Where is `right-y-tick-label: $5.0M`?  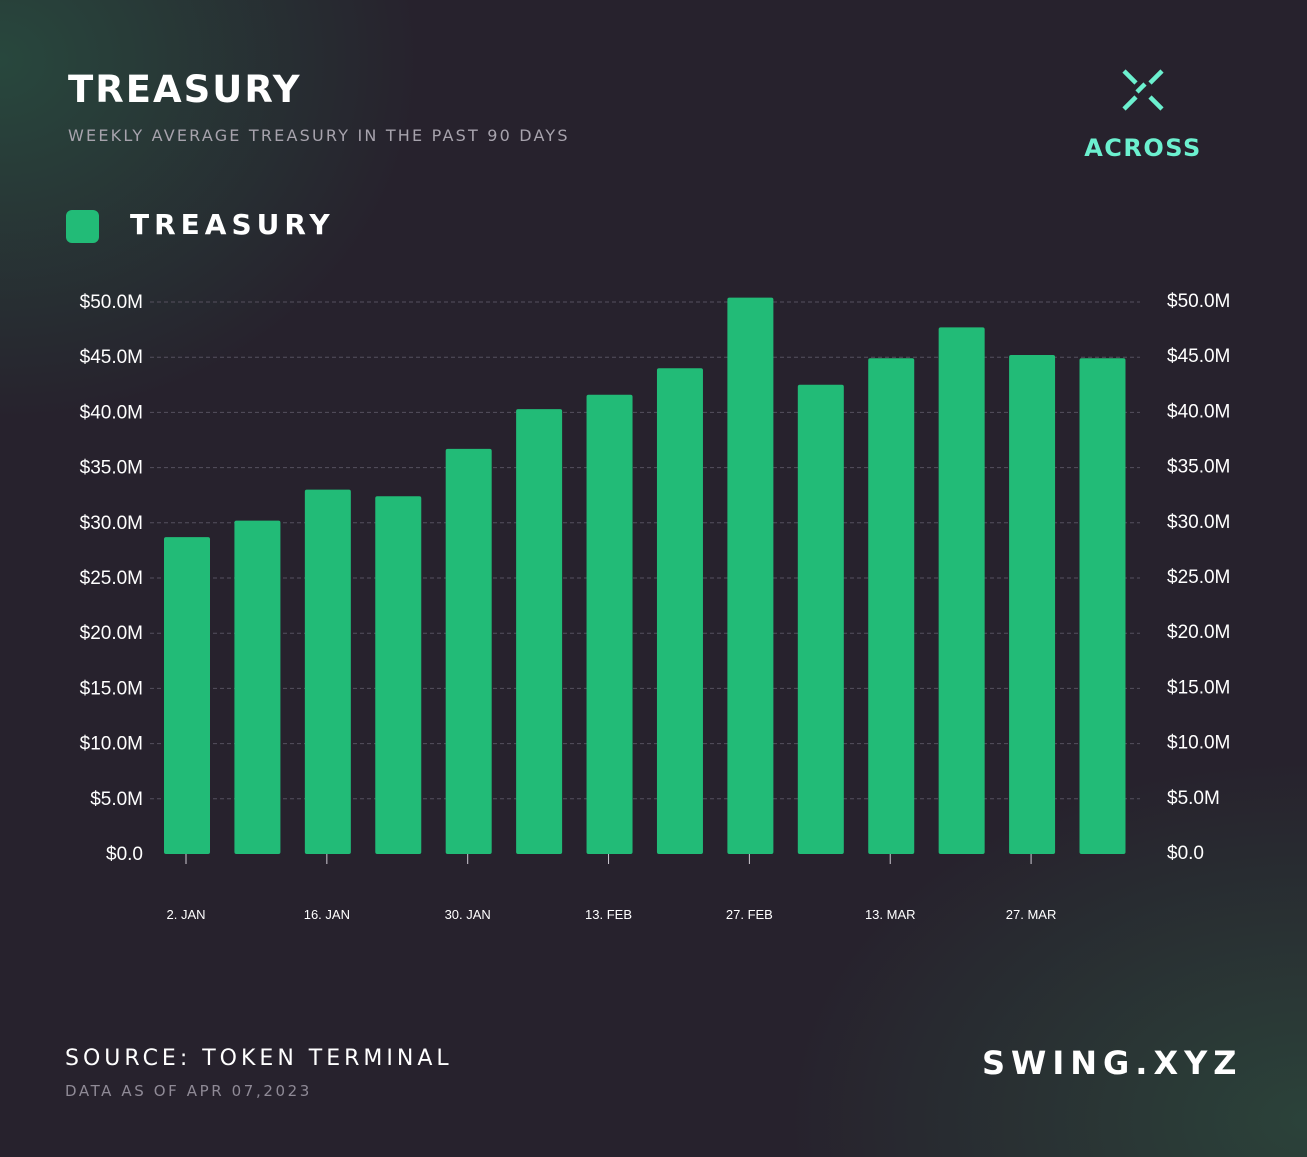 right-y-tick-label: $5.0M is located at coordinates (1193, 798).